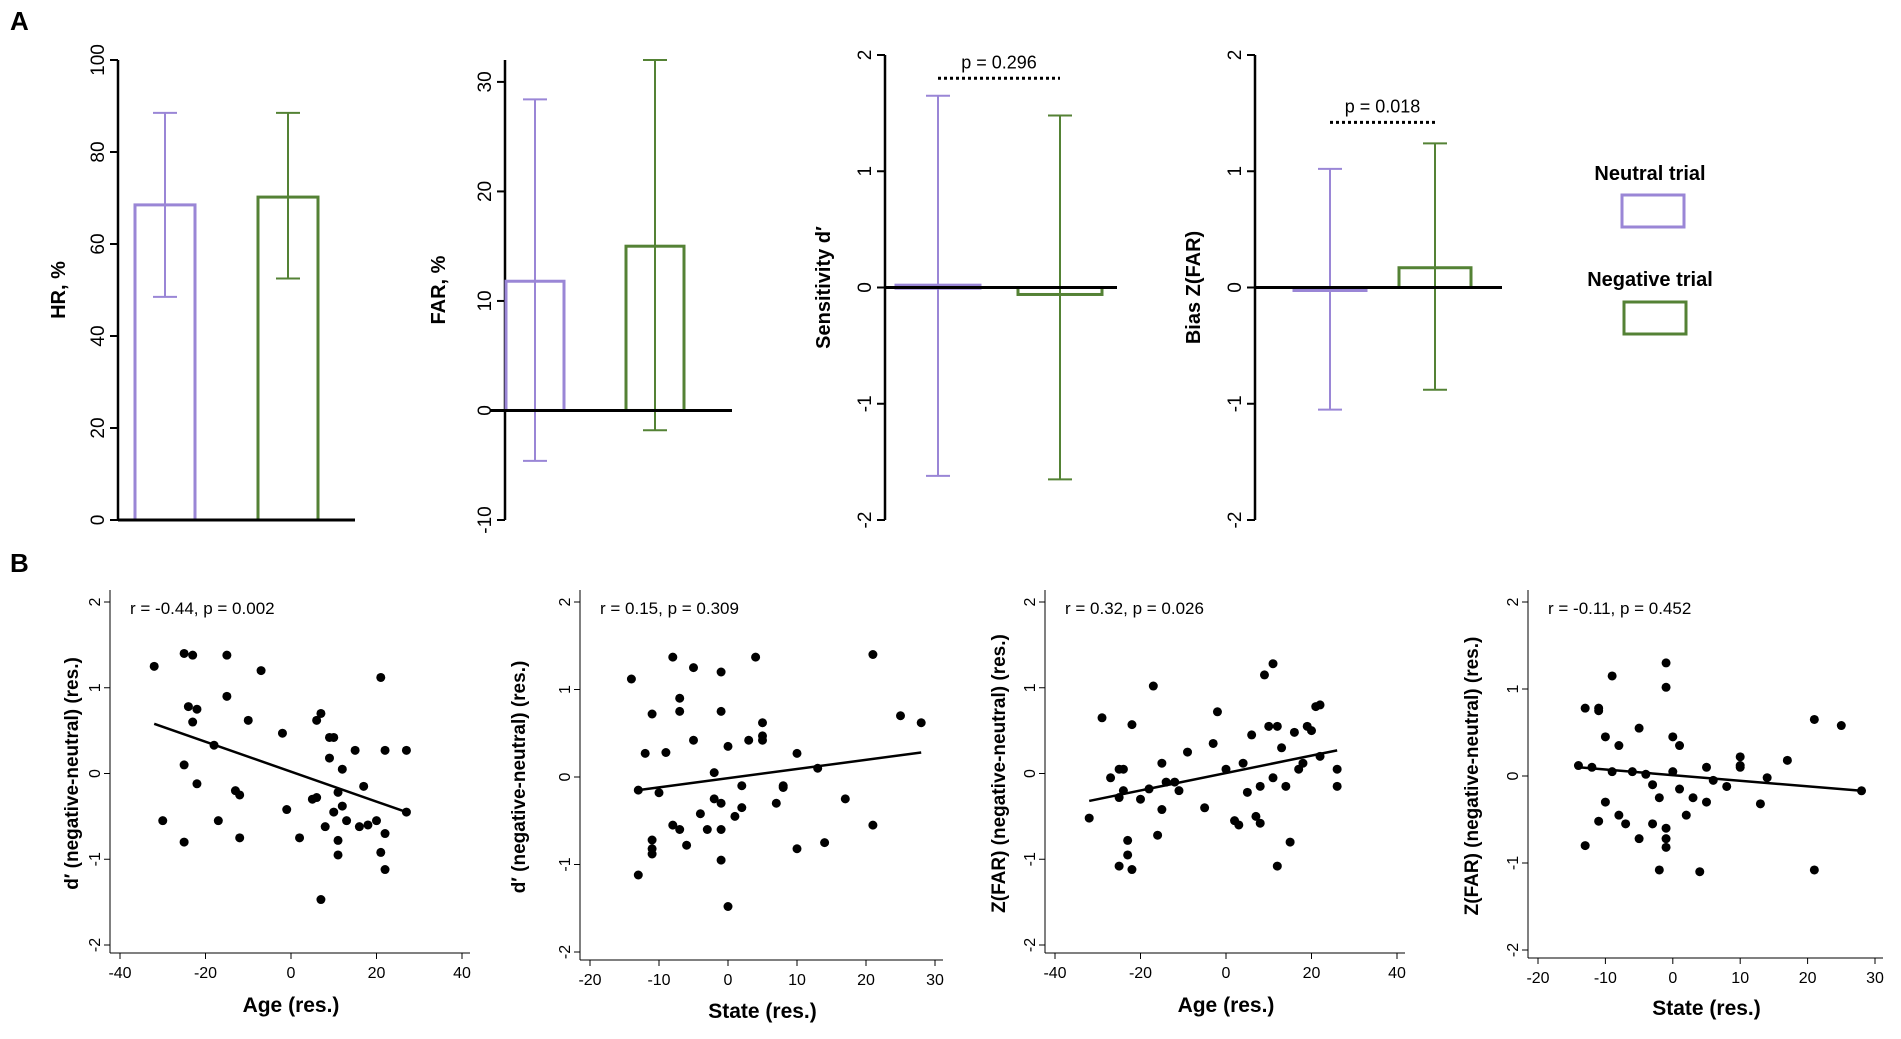 Image resolution: width=1901 pixels, height=1039 pixels. I want to click on y-axis-label: FAR, %, so click(439, 289).